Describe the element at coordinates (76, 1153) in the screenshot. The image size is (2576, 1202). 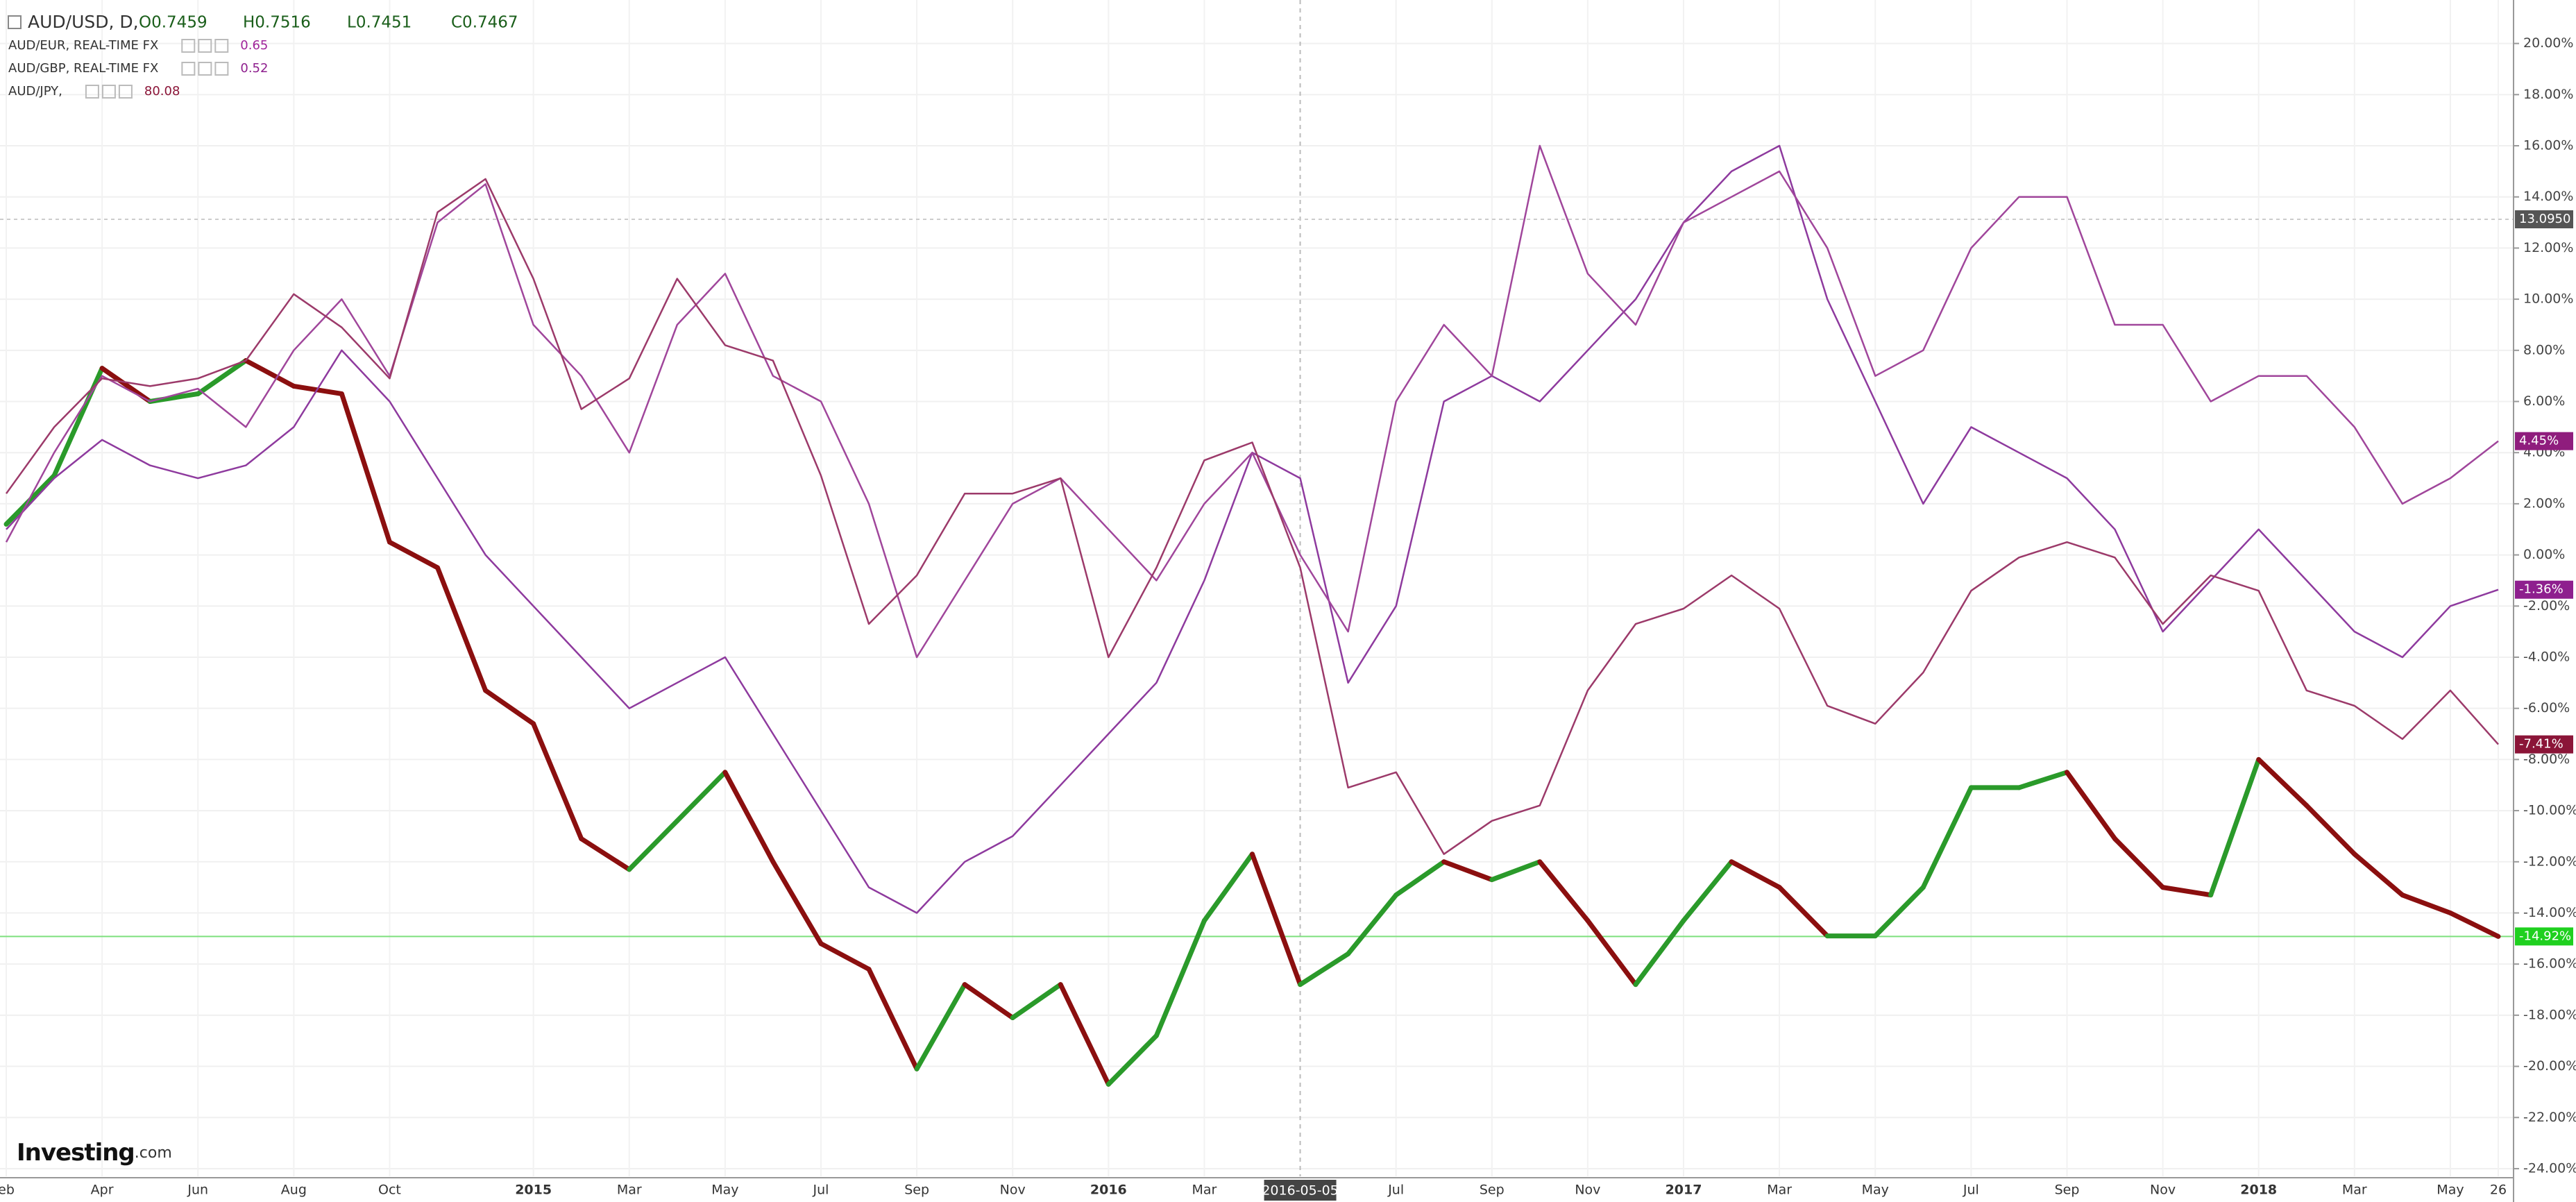
I see `logo-brand: Investing` at that location.